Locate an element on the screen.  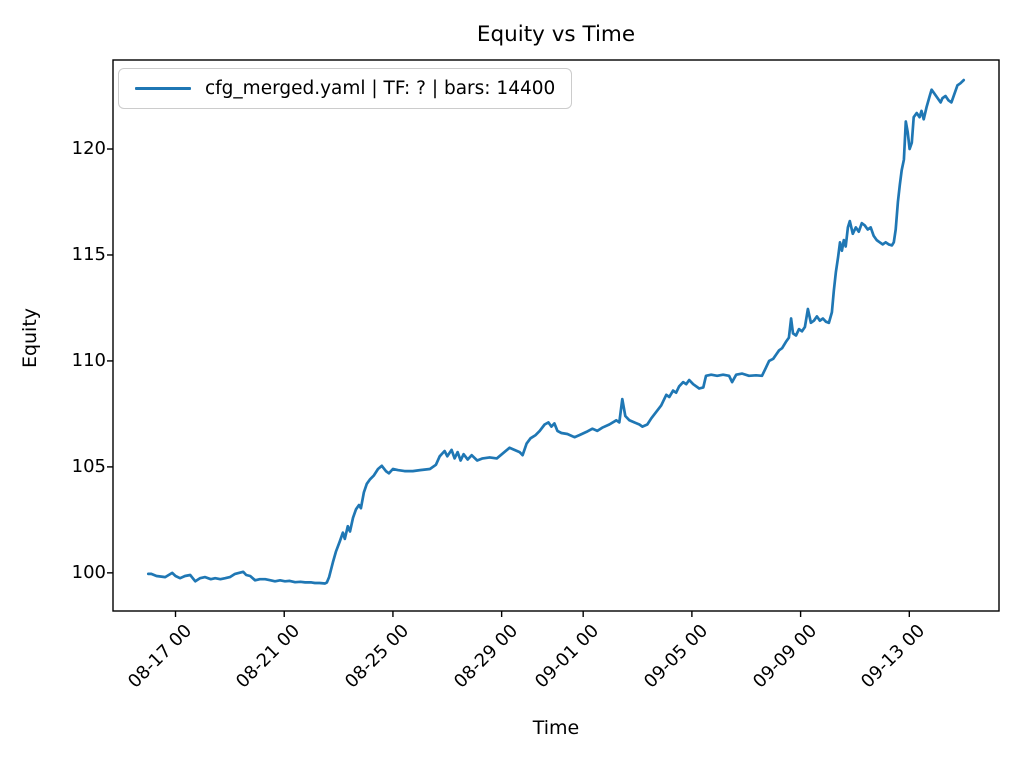
y-axis-label: Equity is located at coordinates (30, 338).